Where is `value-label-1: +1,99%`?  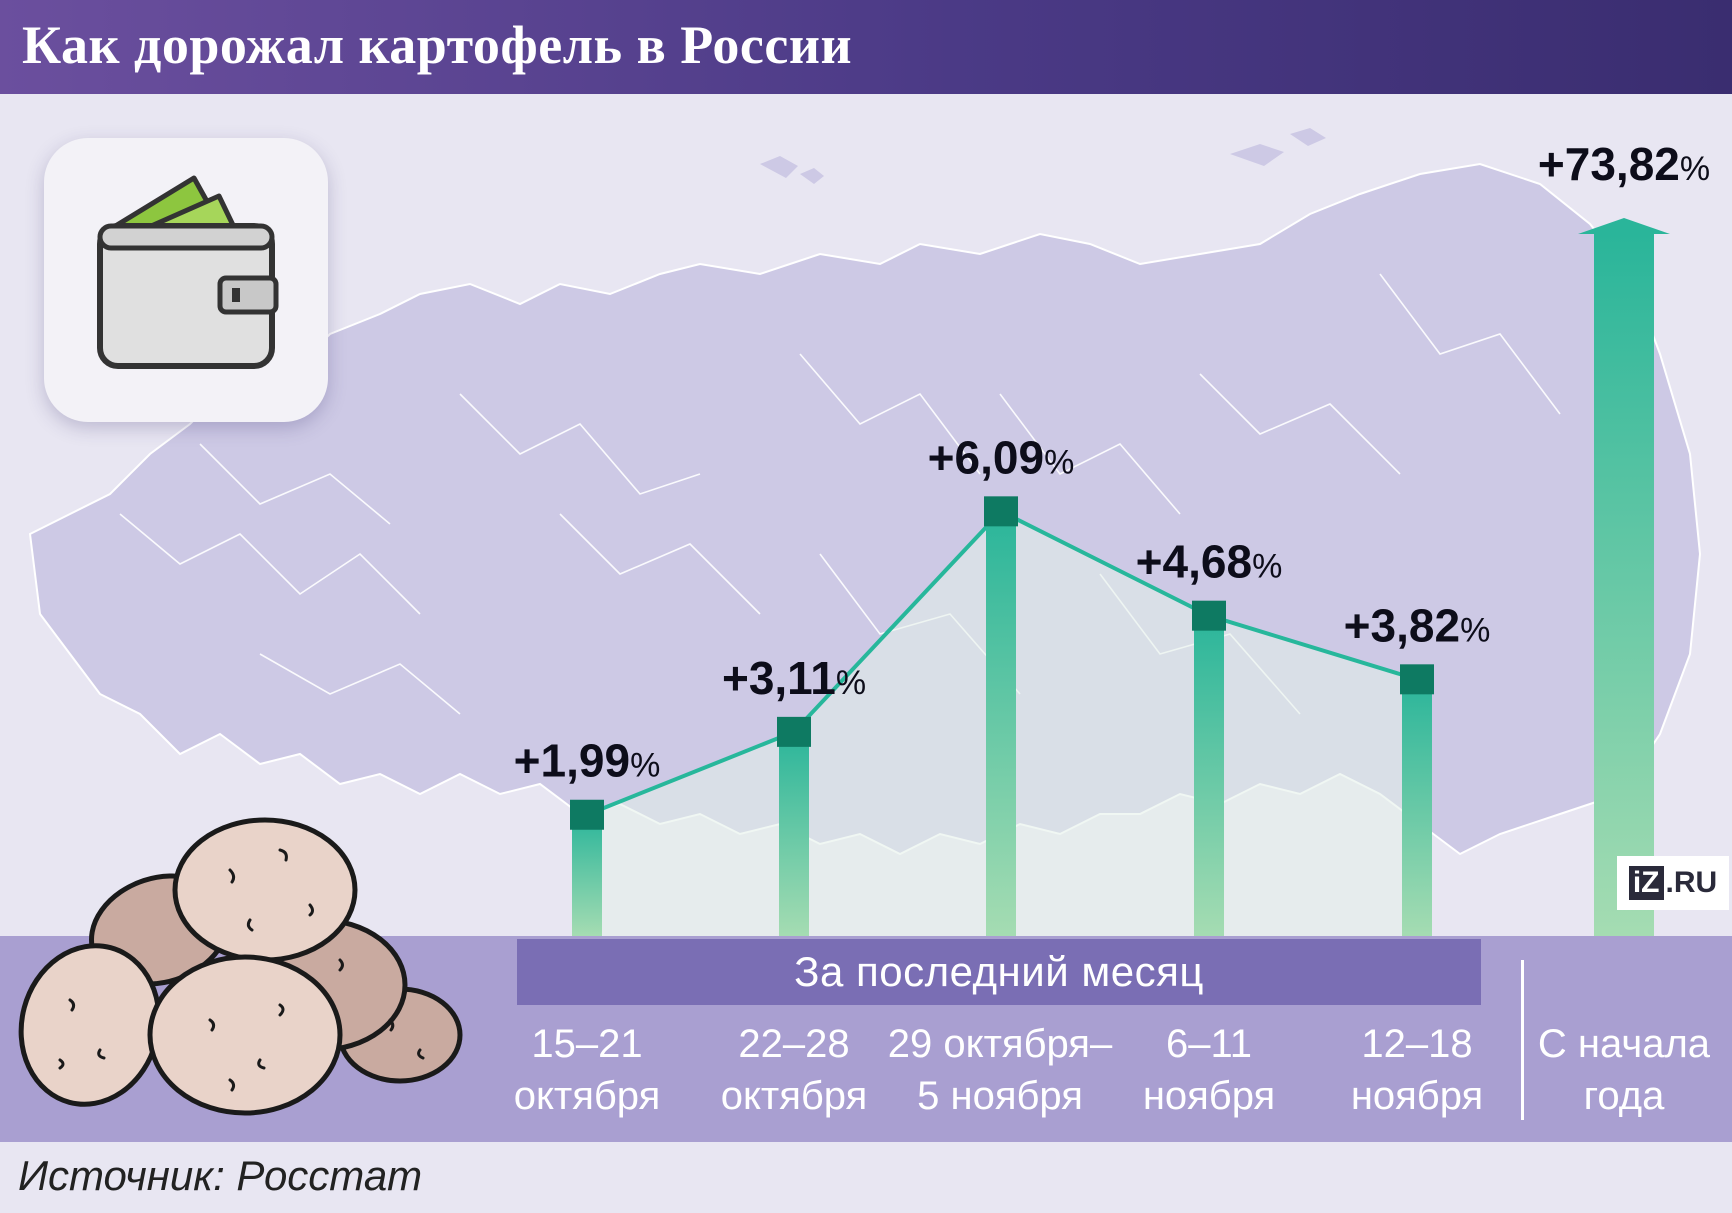
value-label-1: +1,99% is located at coordinates (587, 761).